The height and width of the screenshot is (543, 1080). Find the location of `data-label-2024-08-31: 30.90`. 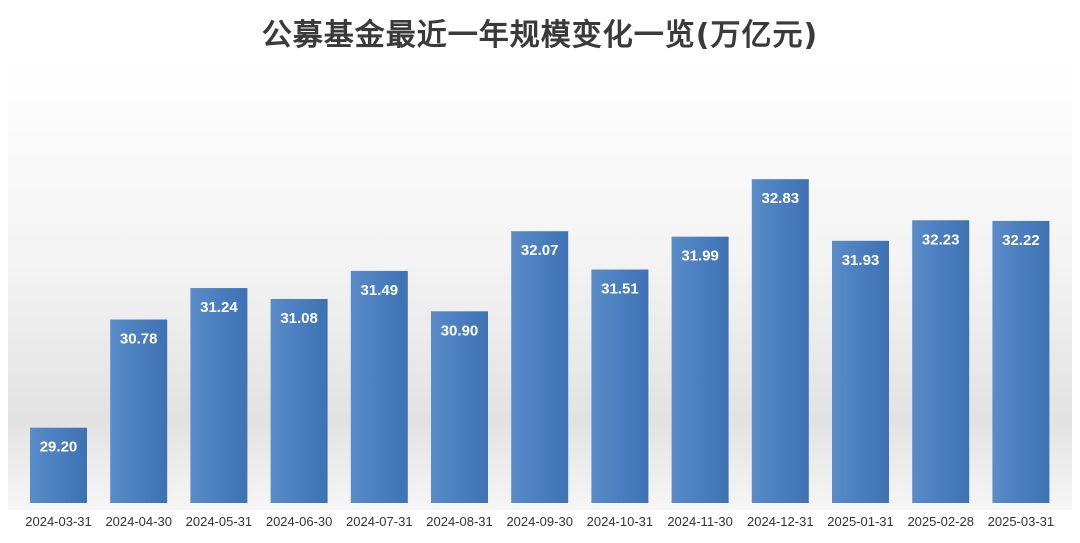

data-label-2024-08-31: 30.90 is located at coordinates (460, 330).